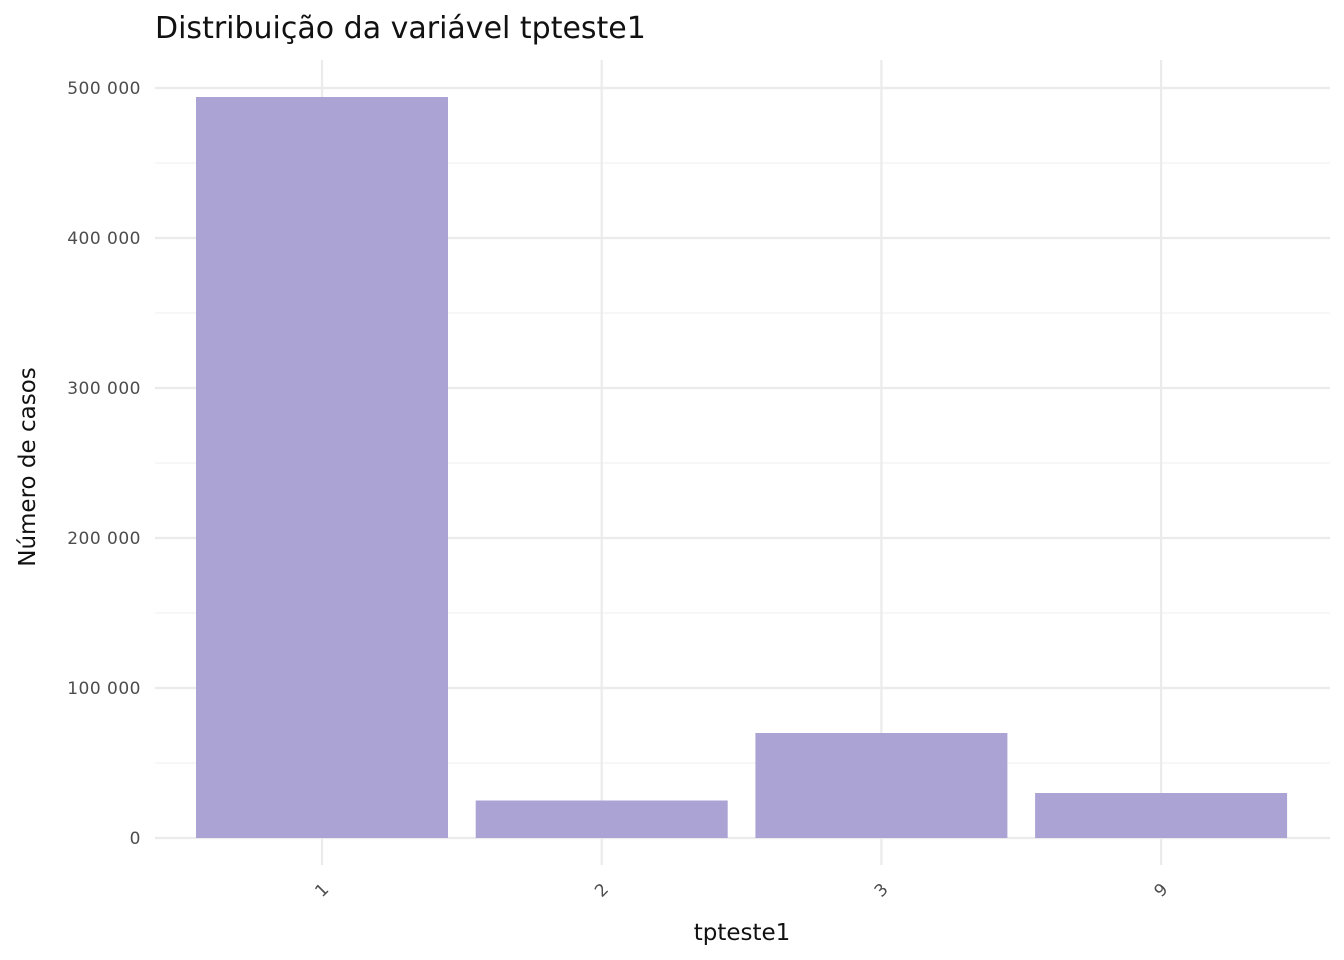 The height and width of the screenshot is (960, 1344). What do you see at coordinates (135, 839) in the screenshot?
I see `y-tick-label: 0` at bounding box center [135, 839].